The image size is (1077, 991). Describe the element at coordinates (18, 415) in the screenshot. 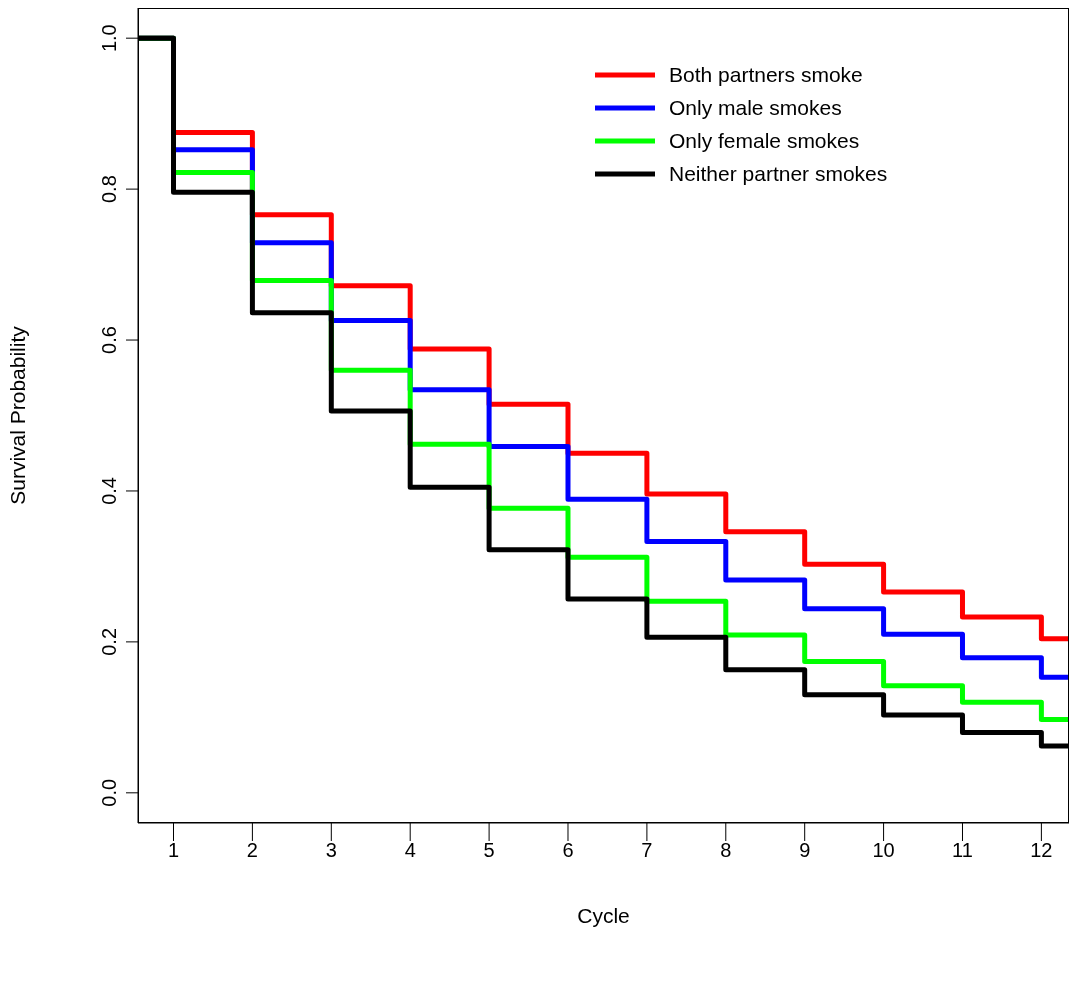

I see `y-axis-title: Survival Probability` at that location.